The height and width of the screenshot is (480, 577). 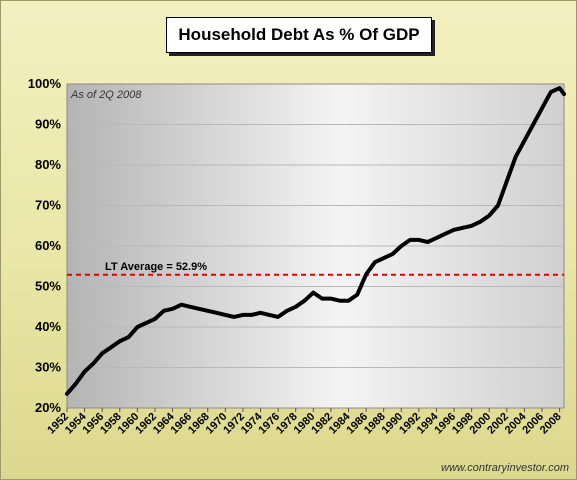 I want to click on y-tick-label: 80%, so click(x=48, y=164).